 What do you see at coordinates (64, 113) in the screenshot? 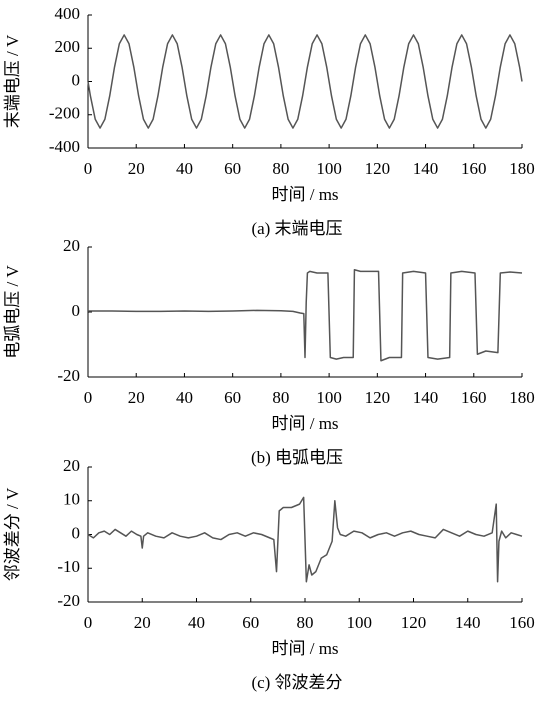
I see `y-tick-label: -200` at bounding box center [64, 113].